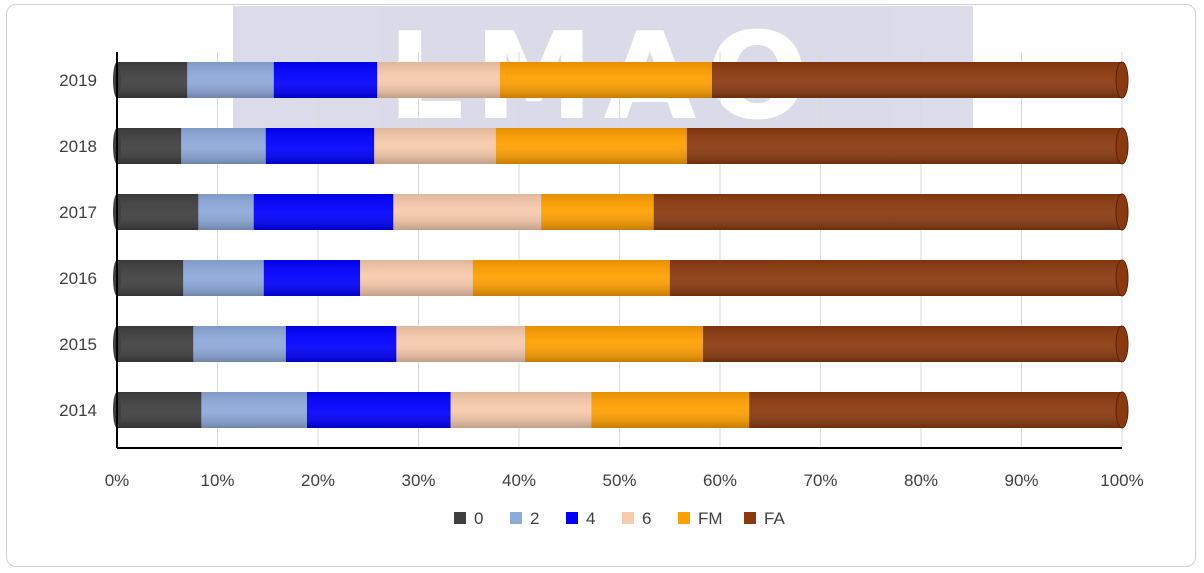 The image size is (1204, 573). I want to click on x-tick-label: 40%, so click(519, 480).